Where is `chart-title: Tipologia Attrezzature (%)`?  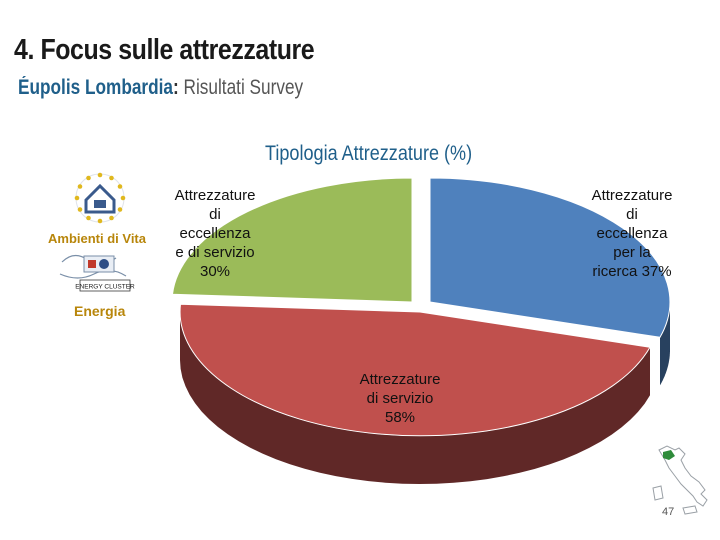 chart-title: Tipologia Attrezzature (%) is located at coordinates (369, 153).